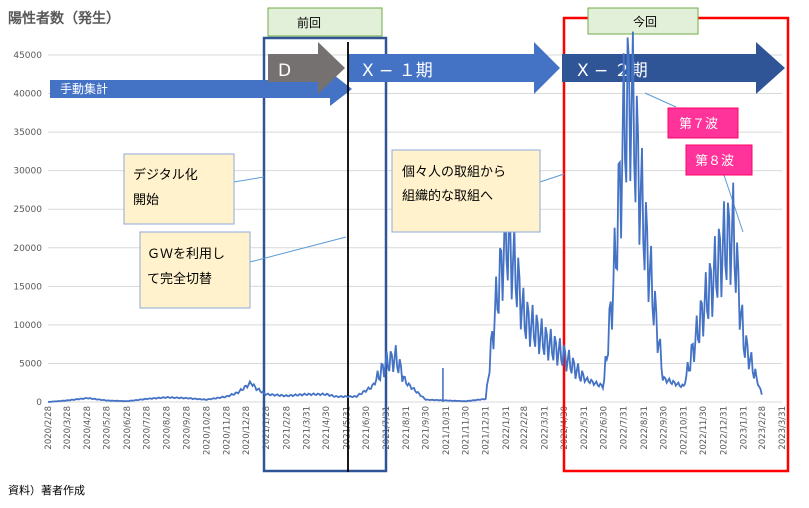 The height and width of the screenshot is (508, 809). Describe the element at coordinates (545, 428) in the screenshot. I see `x-tick-label: 2022/3/31` at that location.